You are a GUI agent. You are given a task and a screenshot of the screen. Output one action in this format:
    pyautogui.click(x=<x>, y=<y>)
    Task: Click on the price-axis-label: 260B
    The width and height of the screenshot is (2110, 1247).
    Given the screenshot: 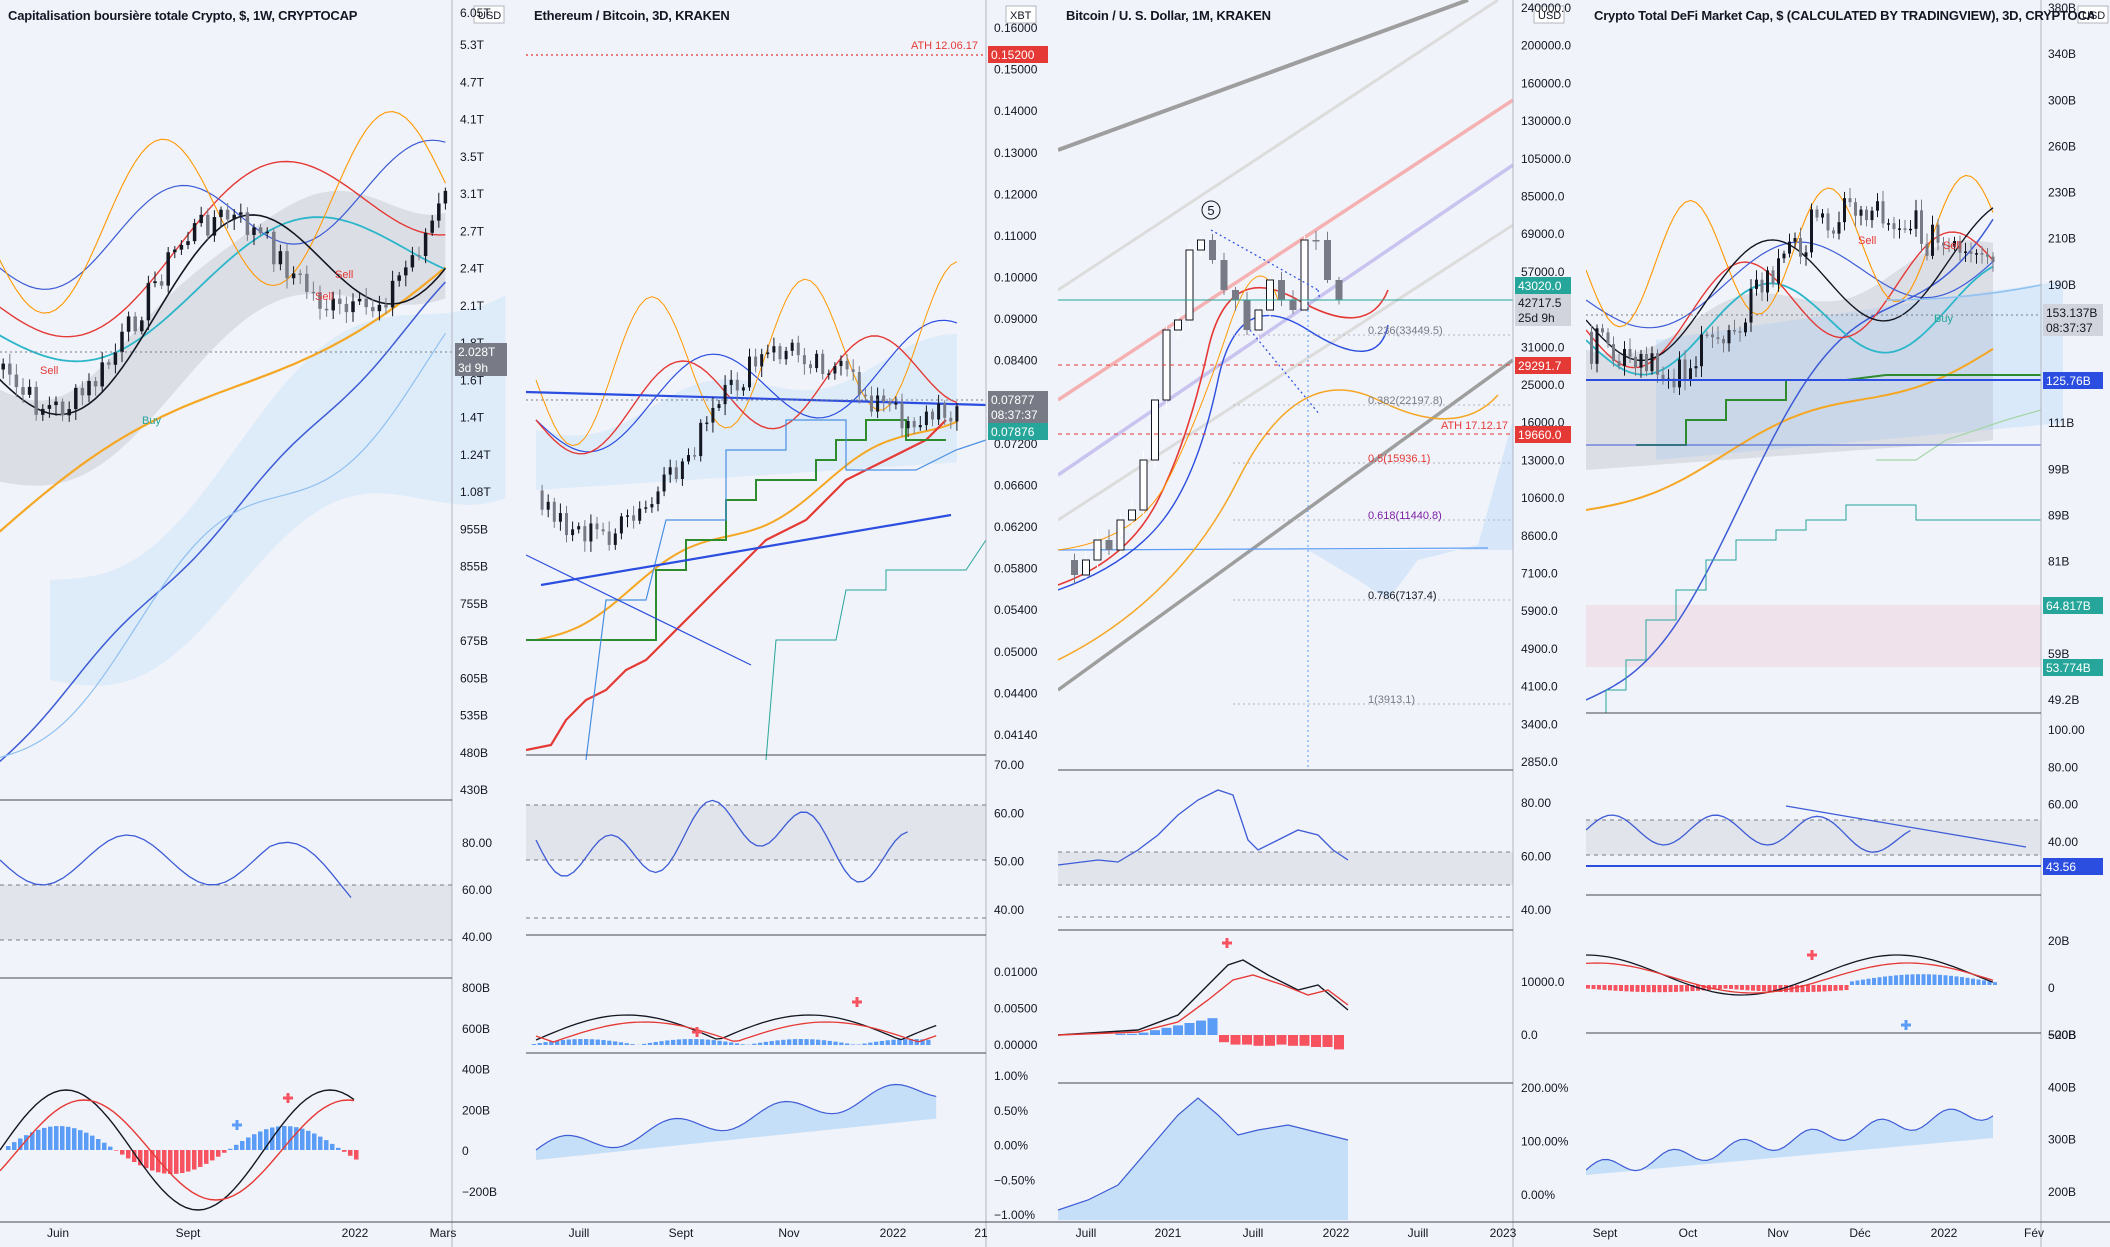 What is the action you would take?
    pyautogui.click(x=2062, y=146)
    